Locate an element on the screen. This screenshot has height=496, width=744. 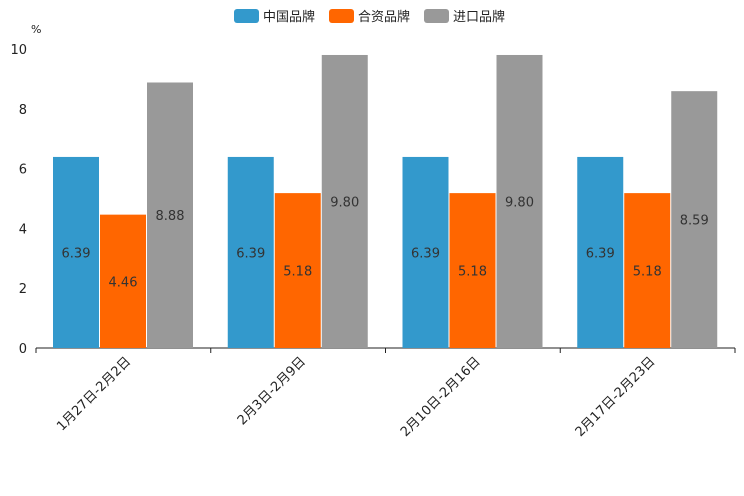
y-tick-label: 8 is located at coordinates (23, 110).